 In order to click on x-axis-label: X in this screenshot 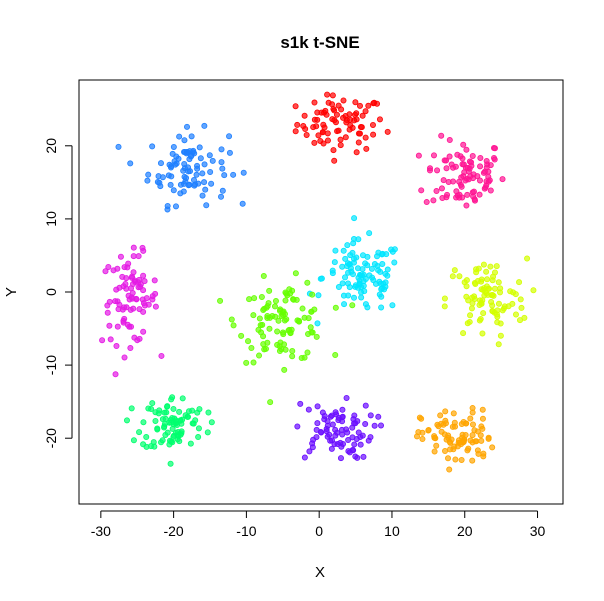, I will do `click(320, 572)`.